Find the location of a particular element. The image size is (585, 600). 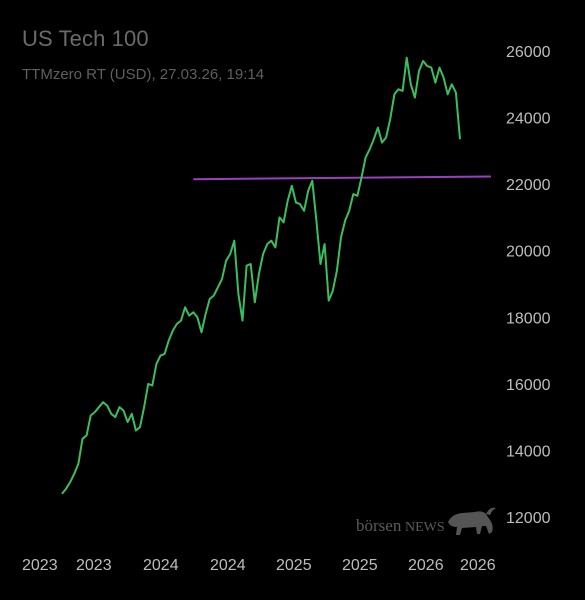

watermark: börsen NEWS is located at coordinates (426, 521).